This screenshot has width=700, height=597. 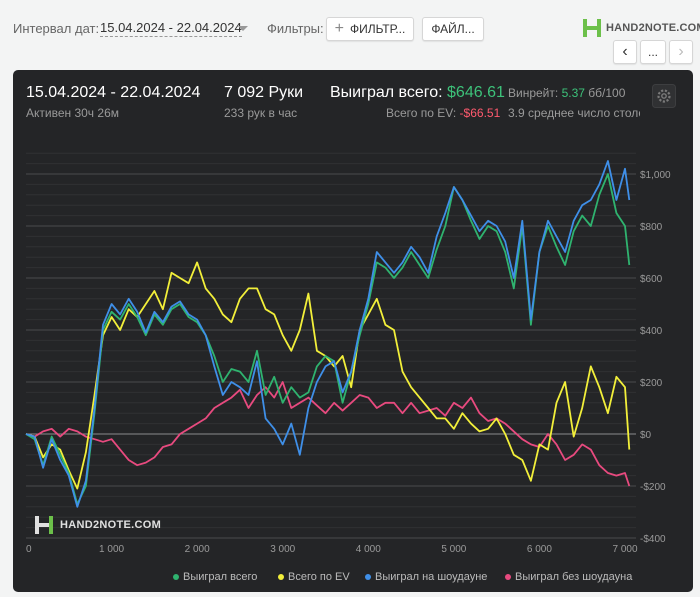 I want to click on x-axis-labels: 0 1 000 2 000 3 000 4 000 5 000 6 000 7 000, so click(x=332, y=549).